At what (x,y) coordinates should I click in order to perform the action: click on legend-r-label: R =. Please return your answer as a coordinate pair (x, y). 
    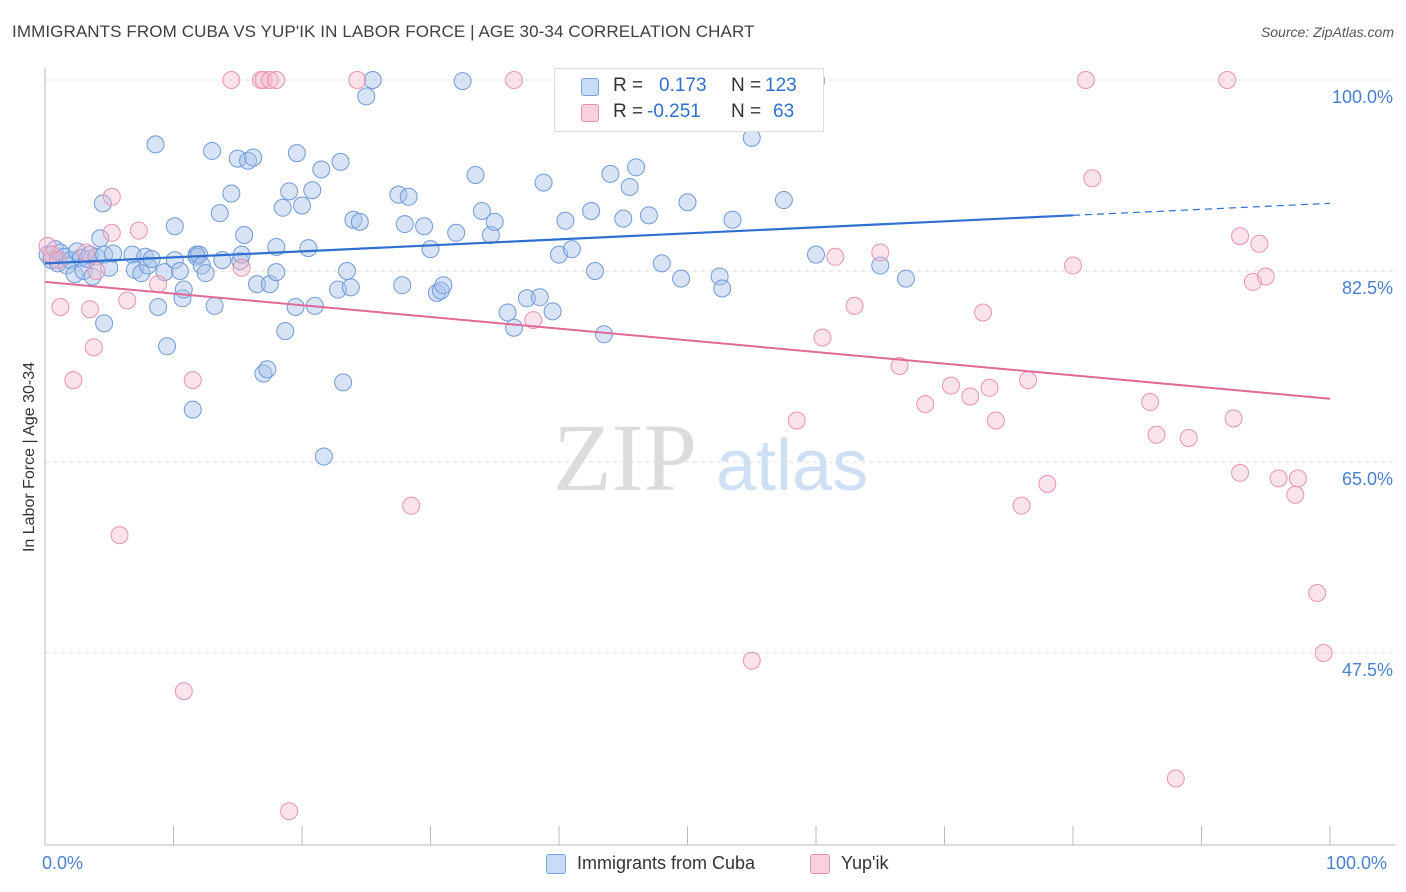
    Looking at the image, I should click on (628, 111).